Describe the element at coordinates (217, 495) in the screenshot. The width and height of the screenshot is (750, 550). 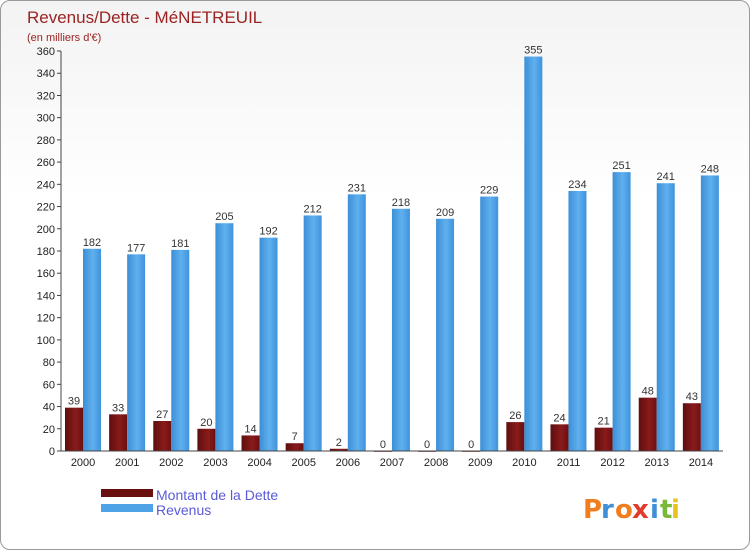
I see `legend-label-dette: Montant de la Dette` at that location.